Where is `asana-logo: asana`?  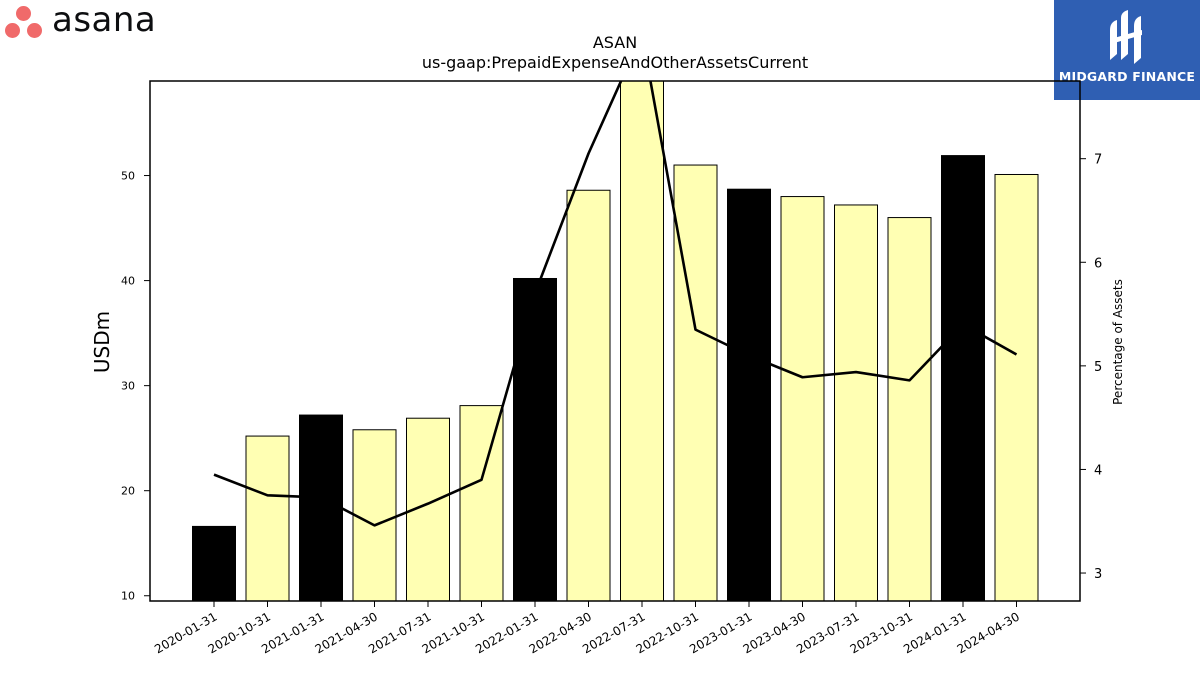
asana-logo: asana is located at coordinates (80, 21).